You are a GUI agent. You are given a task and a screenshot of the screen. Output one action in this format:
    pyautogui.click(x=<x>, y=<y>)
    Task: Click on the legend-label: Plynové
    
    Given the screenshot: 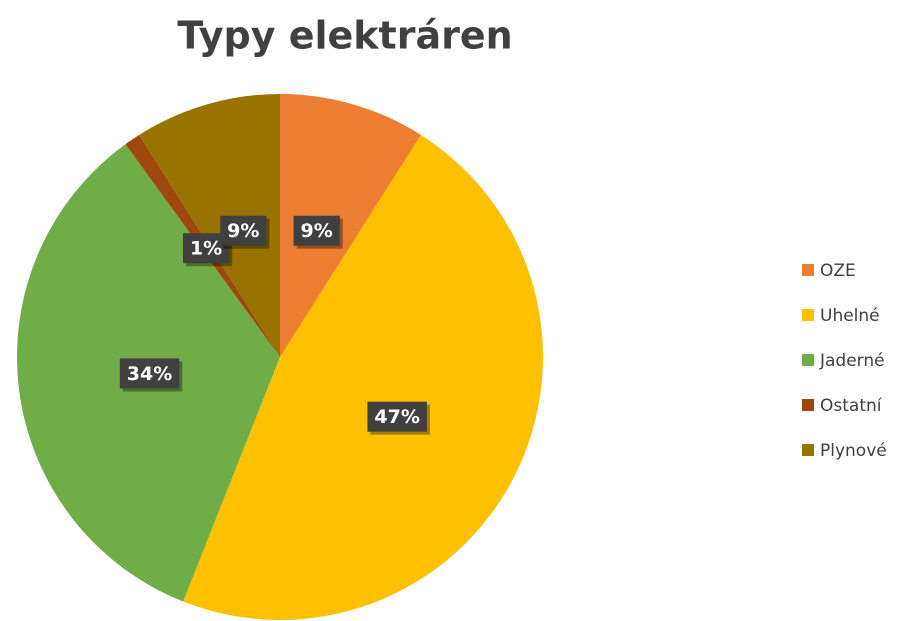 What is the action you would take?
    pyautogui.click(x=853, y=451)
    